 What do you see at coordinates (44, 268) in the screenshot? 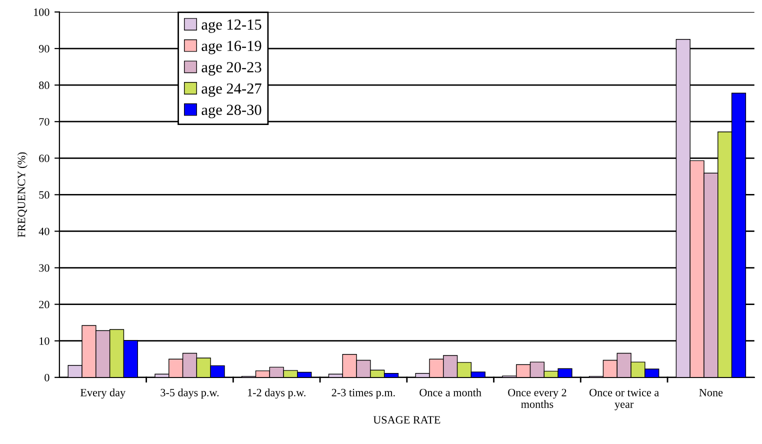
I see `y-tick-label: 30` at bounding box center [44, 268].